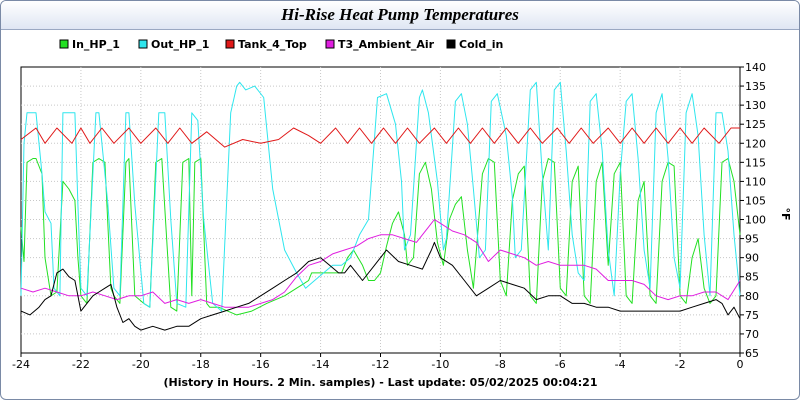  I want to click on legend-label: Tank_4_Top, so click(272, 44).